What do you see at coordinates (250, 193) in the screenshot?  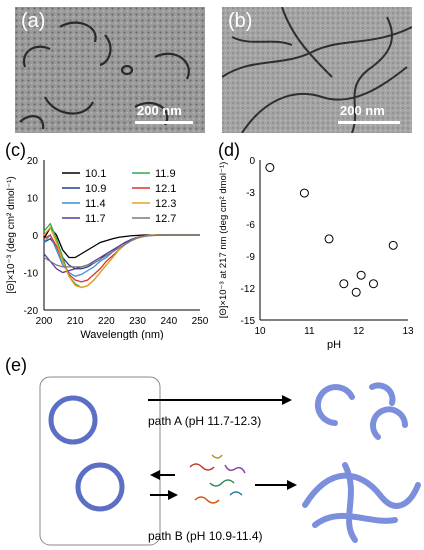 I see `y-tick-label-d: -3` at bounding box center [250, 193].